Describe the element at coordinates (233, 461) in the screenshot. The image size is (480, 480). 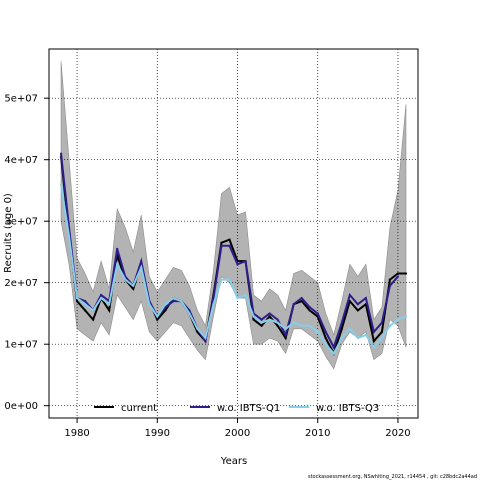
I see `x-axis-title: Years` at that location.